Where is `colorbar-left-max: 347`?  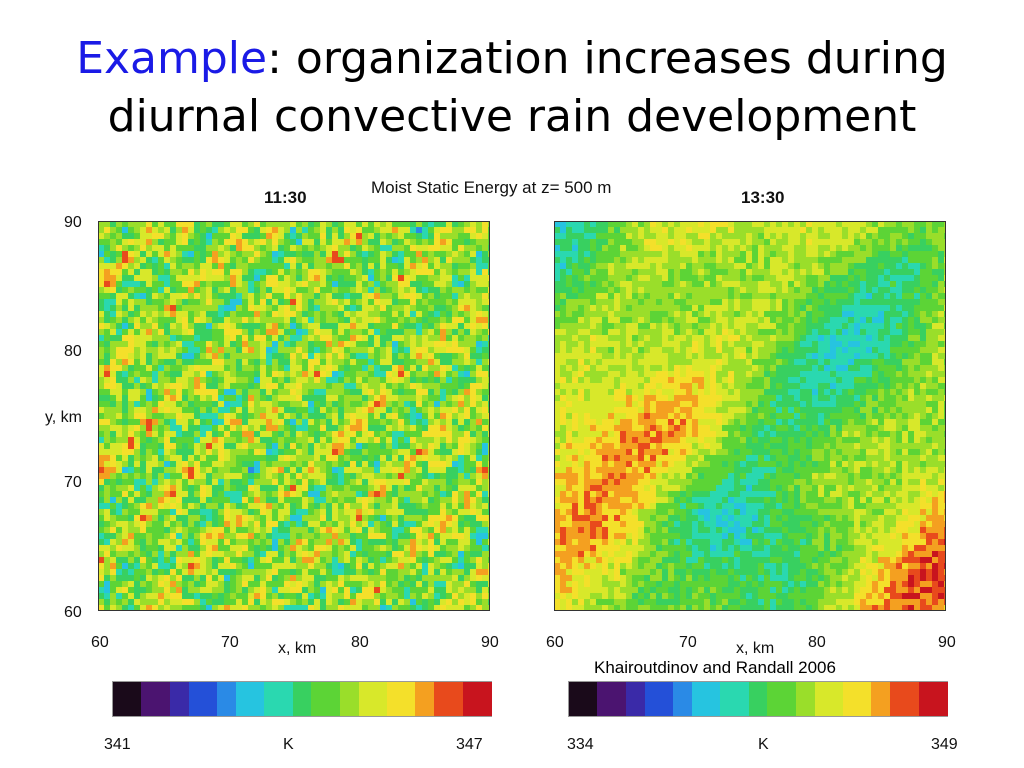
colorbar-left-max: 347 is located at coordinates (469, 744).